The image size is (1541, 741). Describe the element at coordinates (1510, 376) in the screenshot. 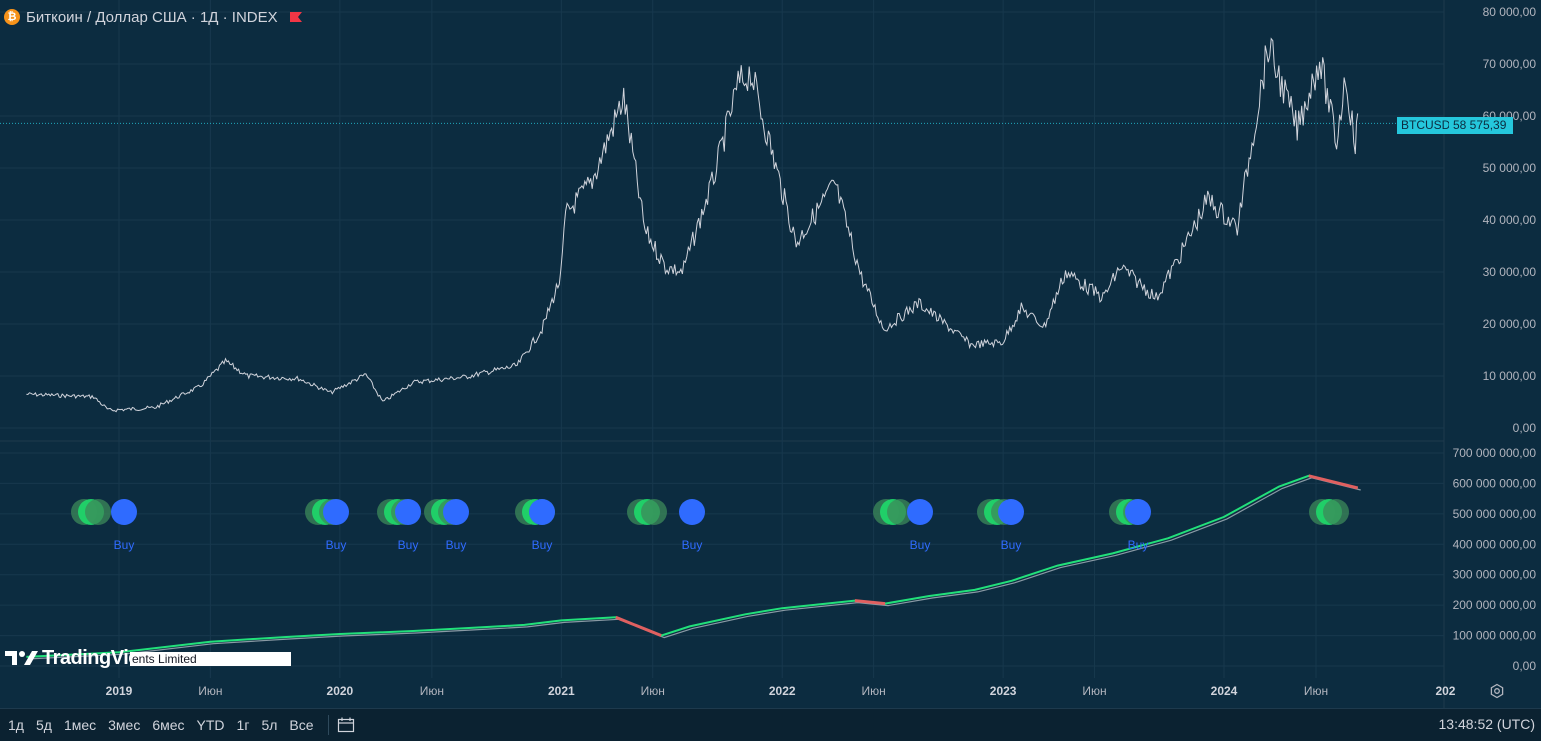

I see `price-axis-label: 10 000,00` at that location.